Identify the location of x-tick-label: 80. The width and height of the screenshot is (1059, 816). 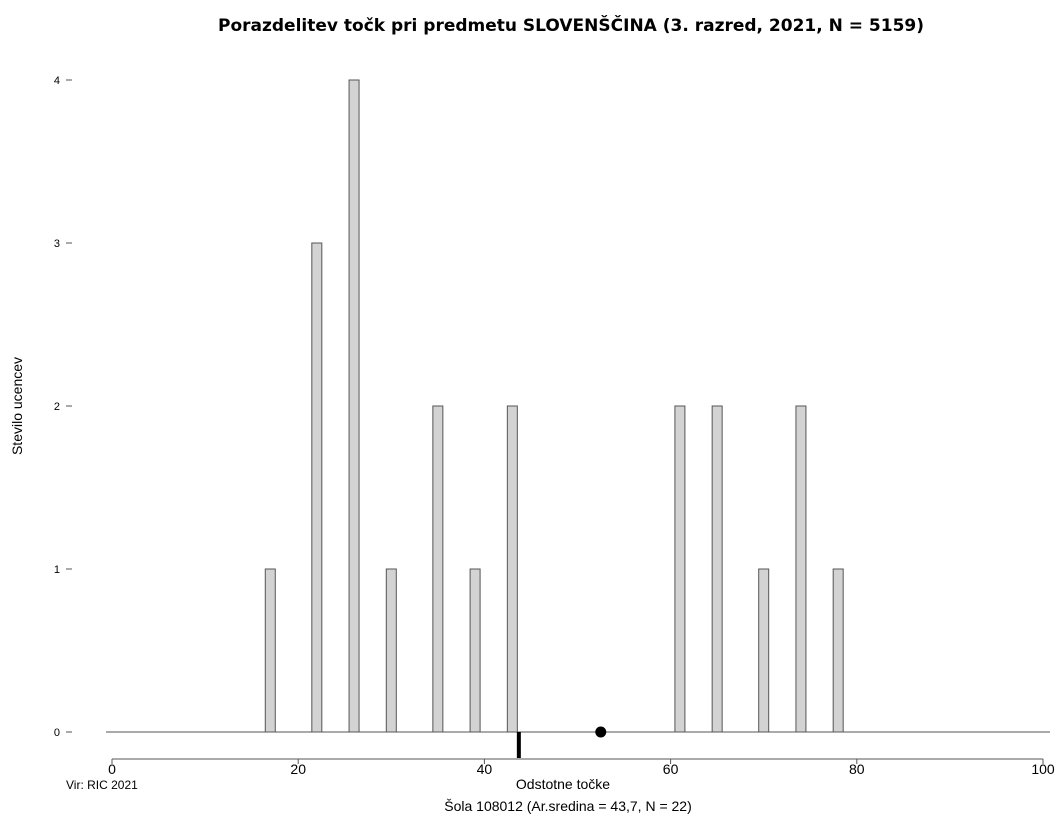
(857, 769).